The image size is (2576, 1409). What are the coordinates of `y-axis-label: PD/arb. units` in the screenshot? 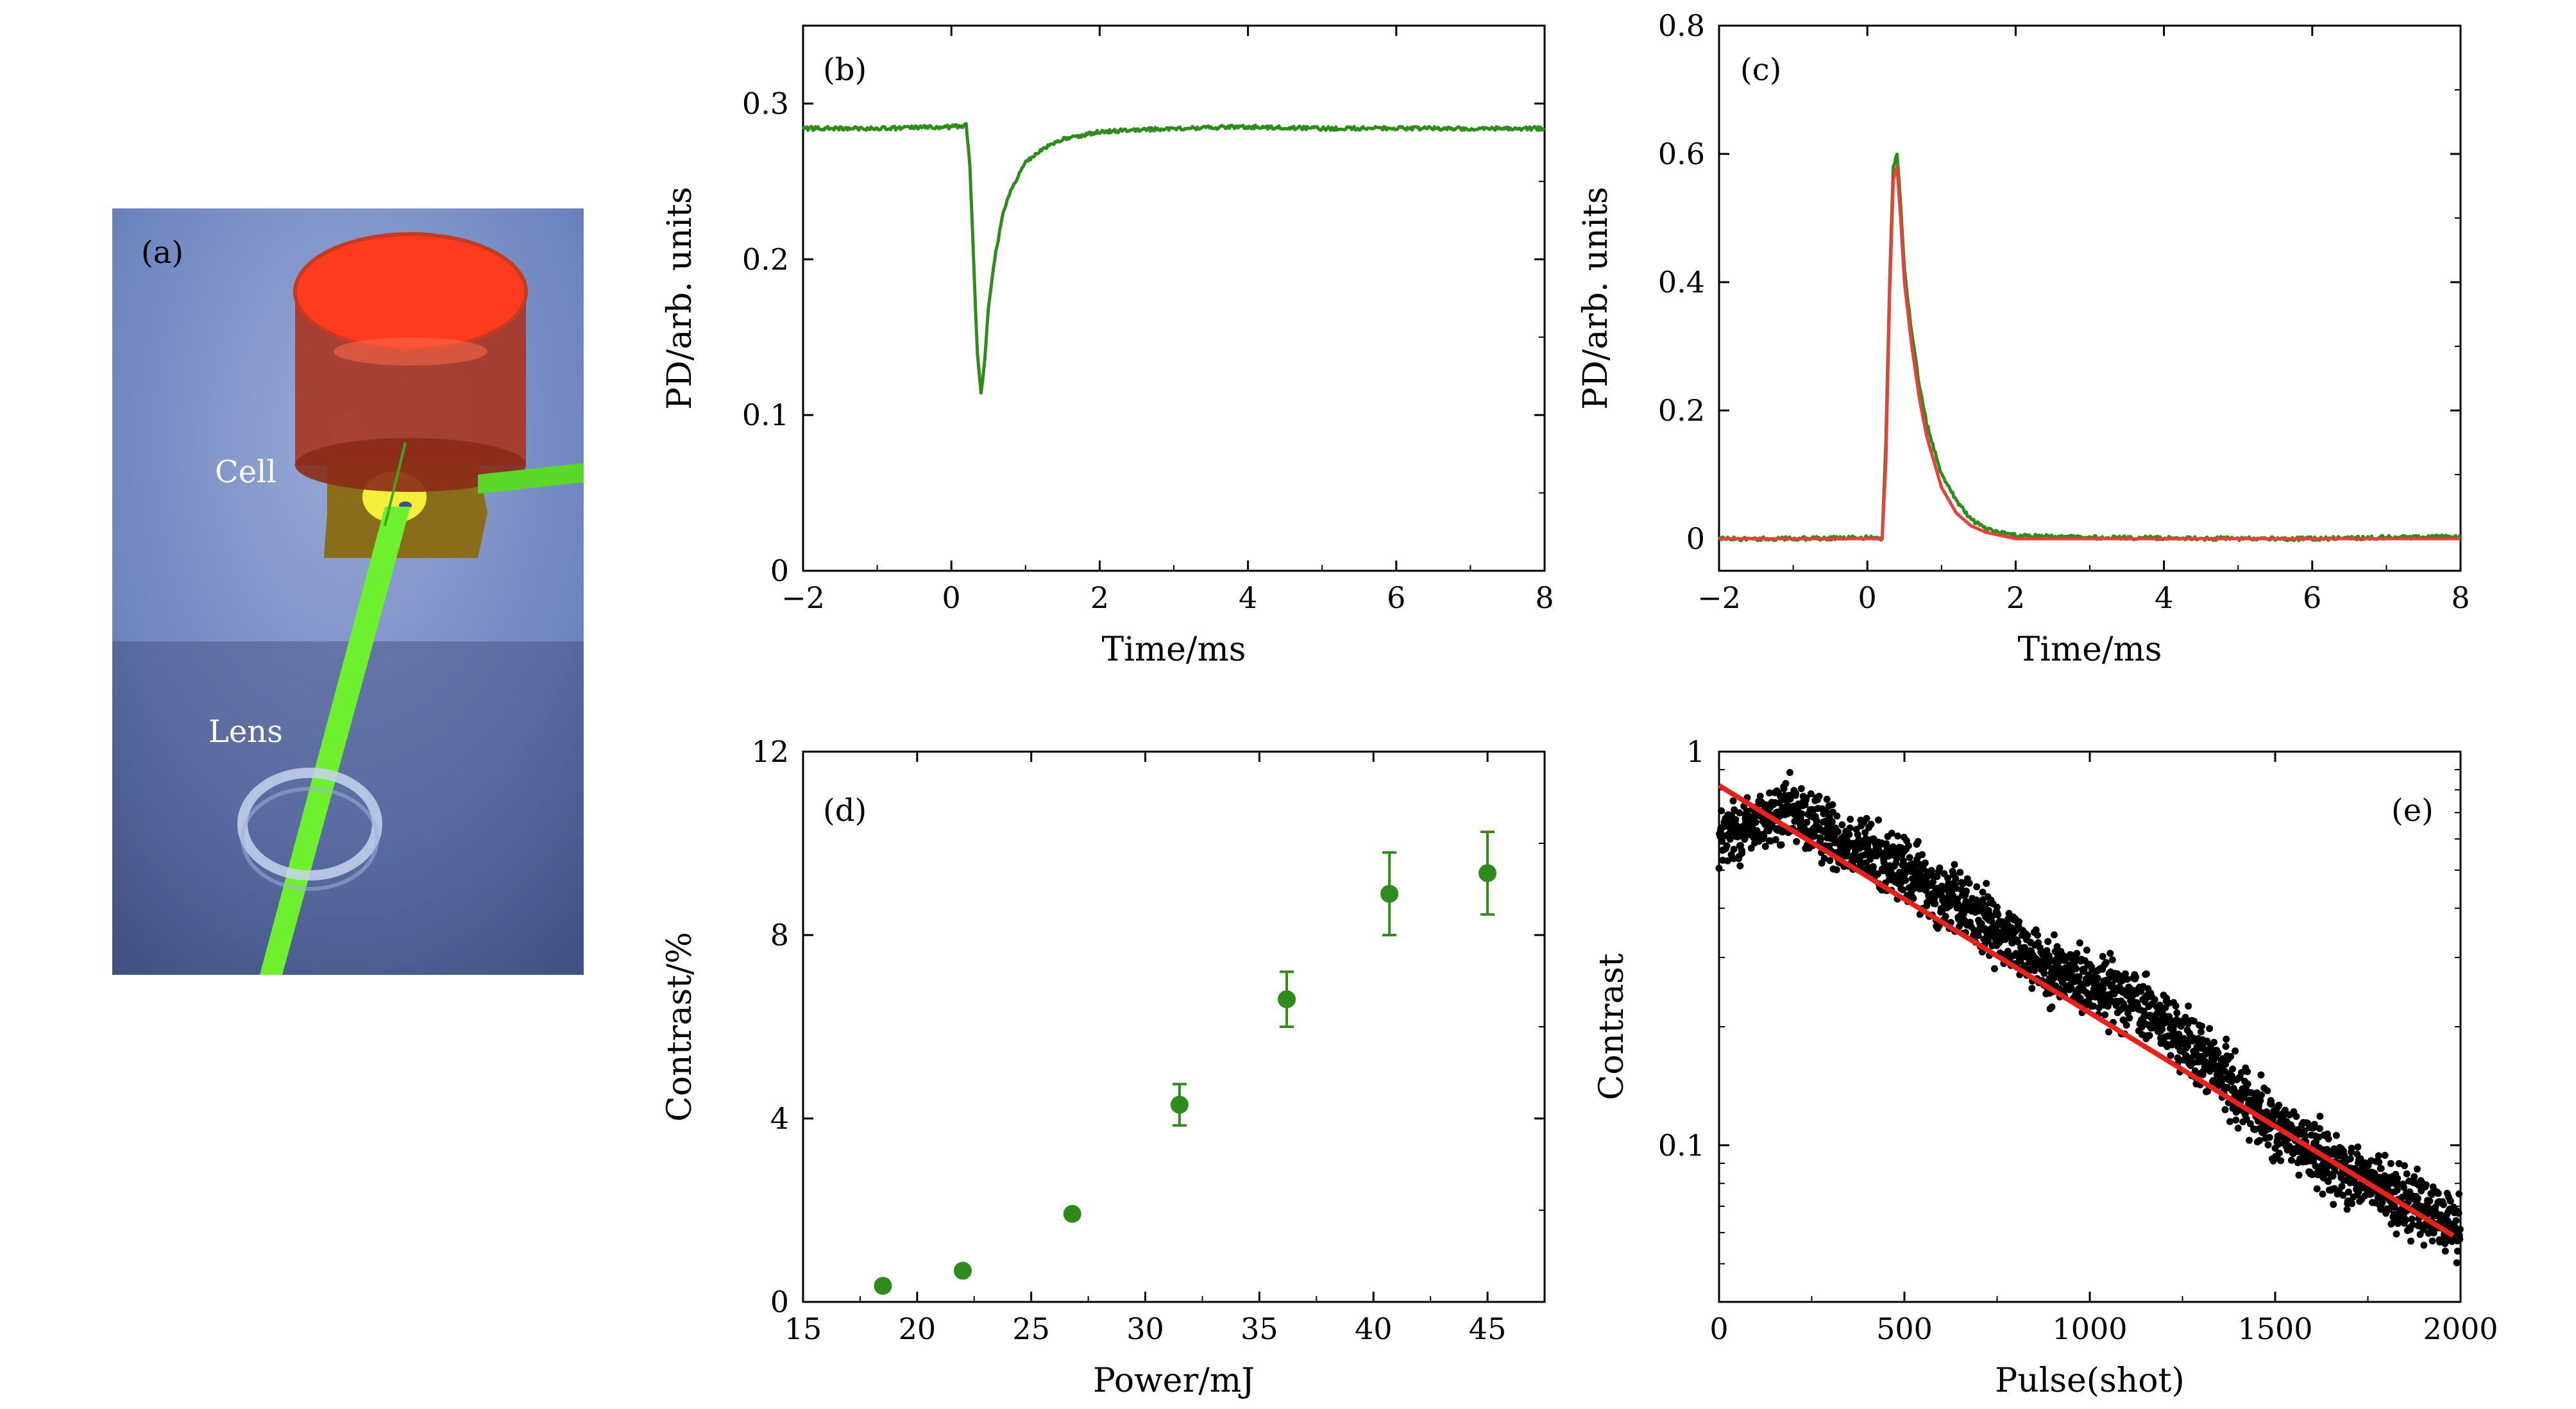 It's located at (680, 298).